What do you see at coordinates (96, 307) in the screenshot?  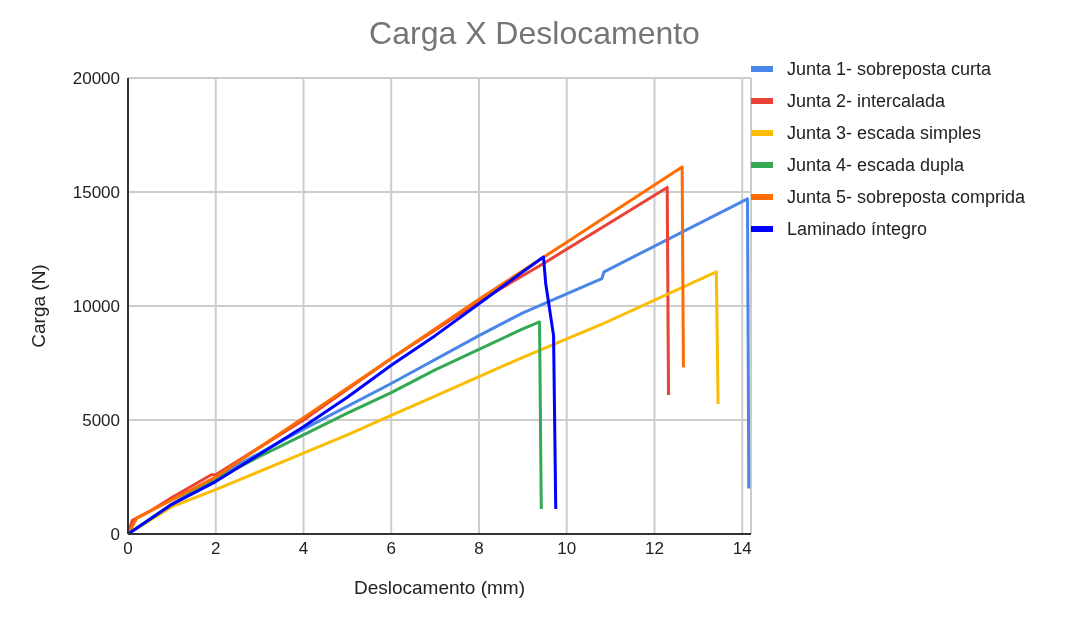 I see `y-tick-label: 10000` at bounding box center [96, 307].